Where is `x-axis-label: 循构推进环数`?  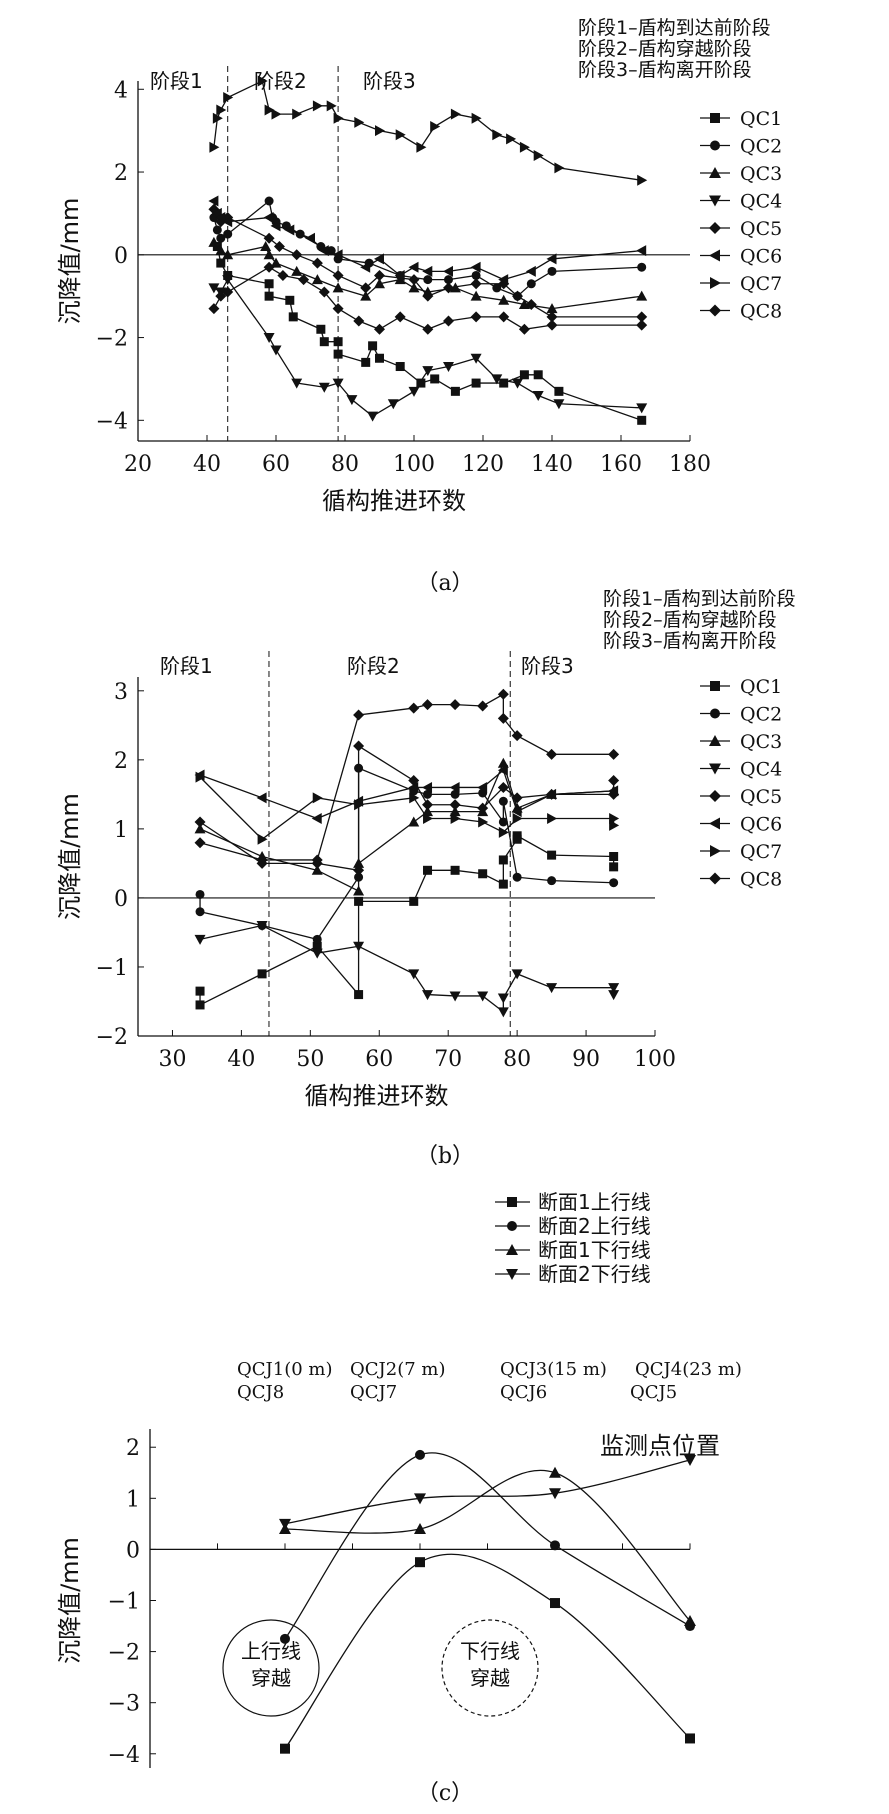
x-axis-label: 循构推进环数 is located at coordinates (394, 501).